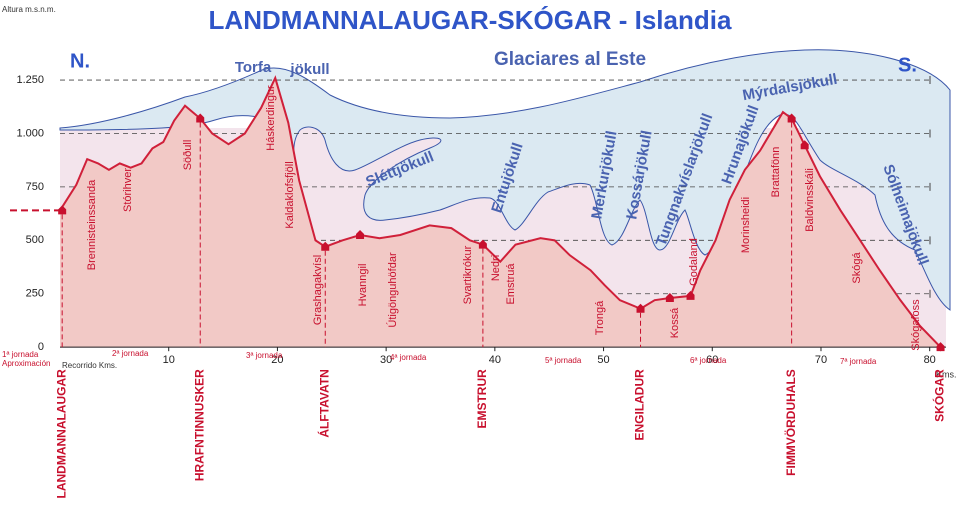 This screenshot has height=507, width=960. What do you see at coordinates (916, 325) in the screenshot?
I see `place-label: Skógafoss` at bounding box center [916, 325].